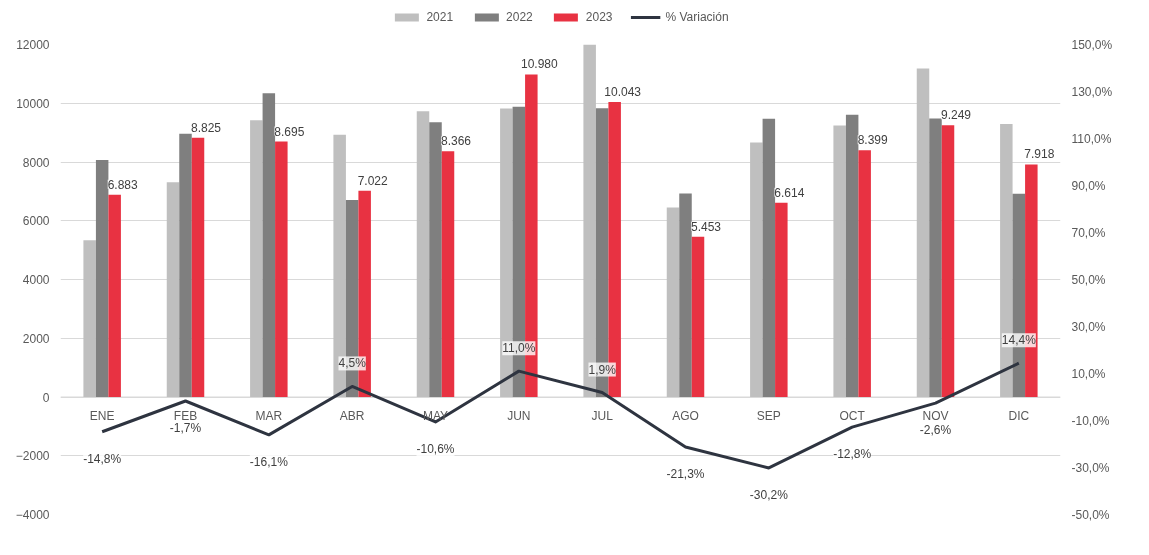 Image resolution: width=1149 pixels, height=555 pixels. I want to click on y-tick-label: 12000, so click(33, 45).